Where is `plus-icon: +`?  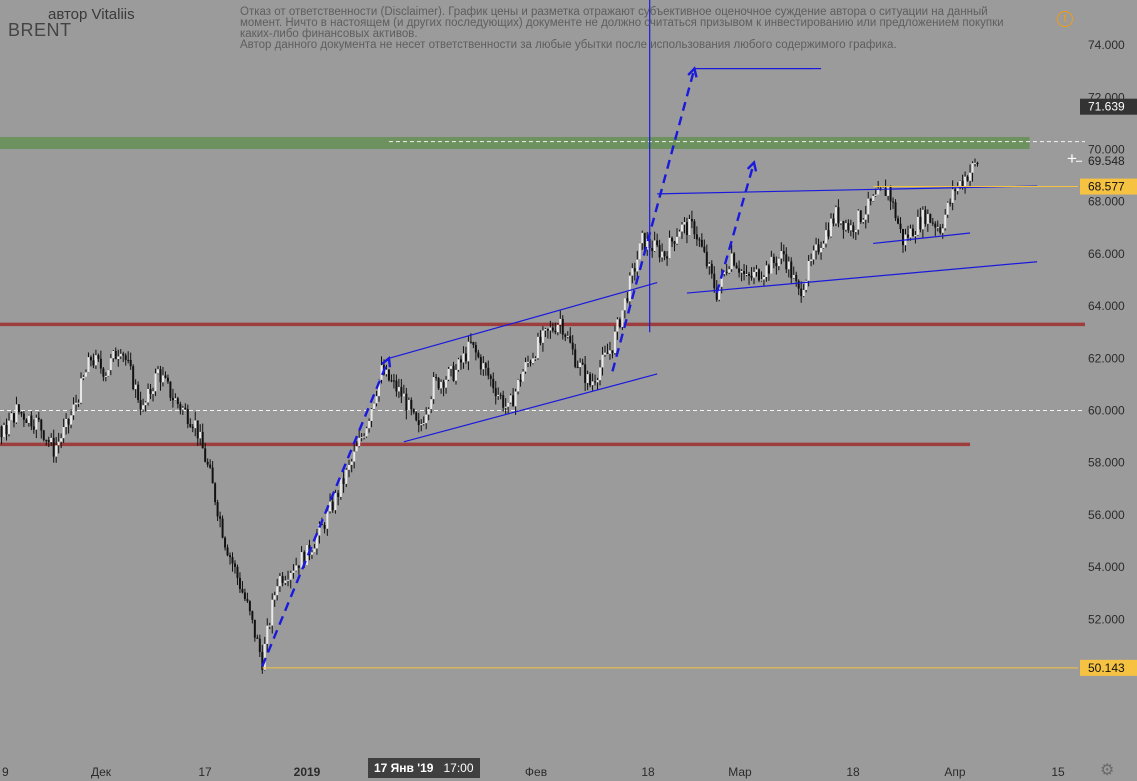 plus-icon: + is located at coordinates (1072, 158).